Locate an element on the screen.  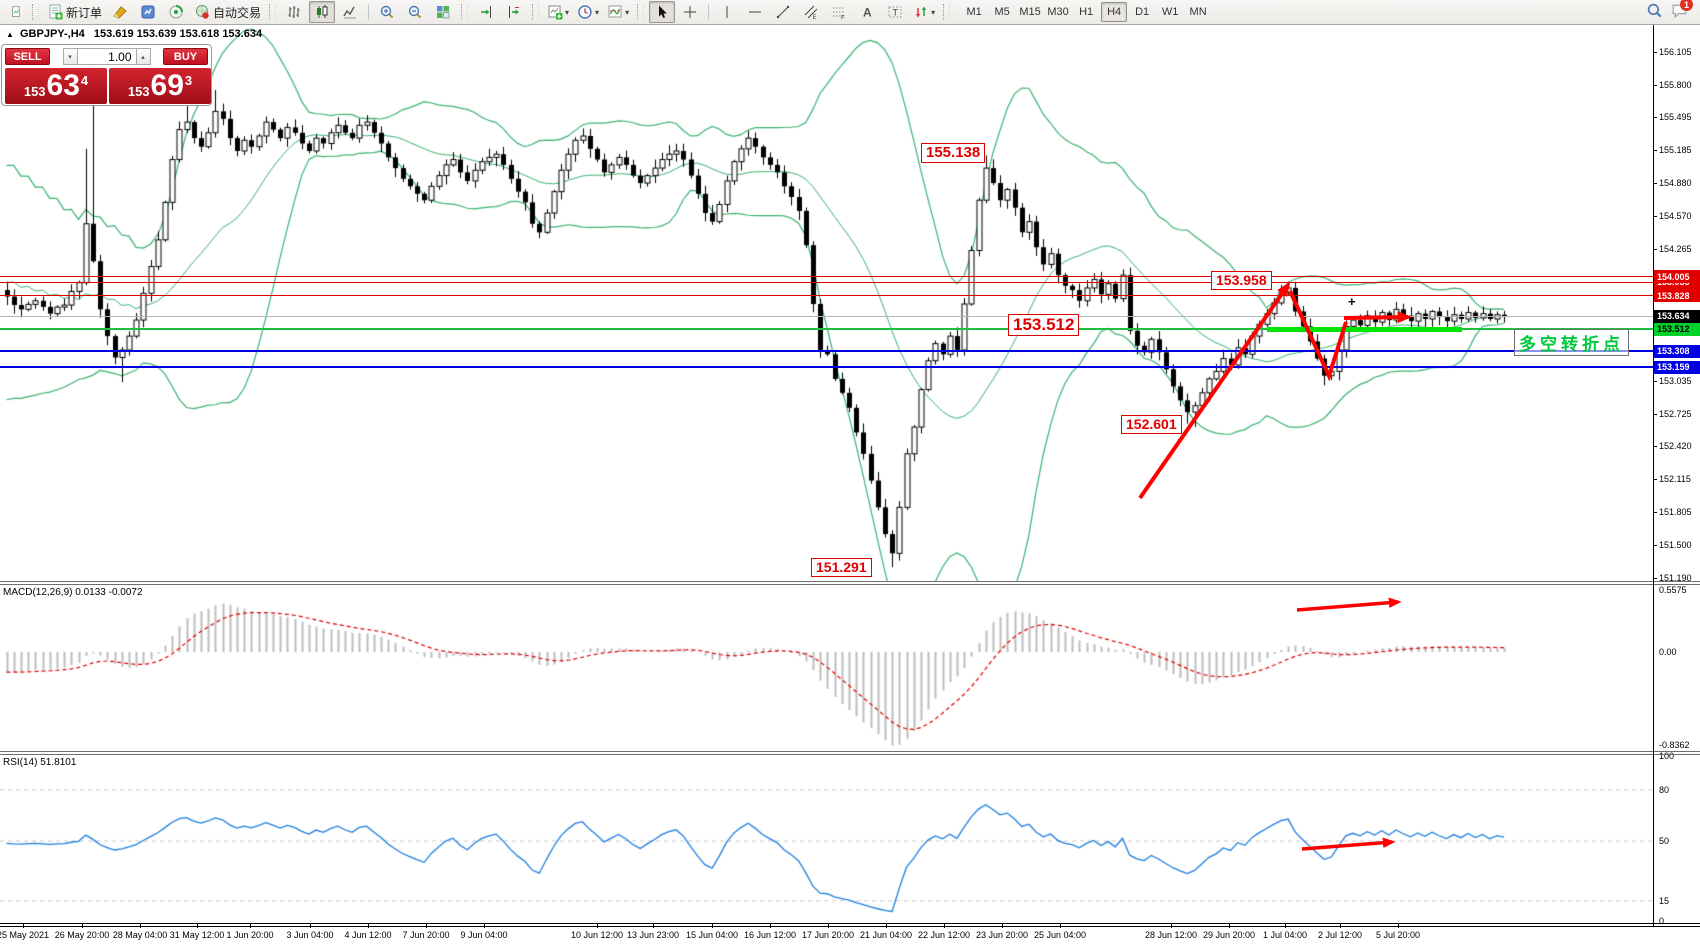
crosshair-tool-icon is located at coordinates (690, 12).